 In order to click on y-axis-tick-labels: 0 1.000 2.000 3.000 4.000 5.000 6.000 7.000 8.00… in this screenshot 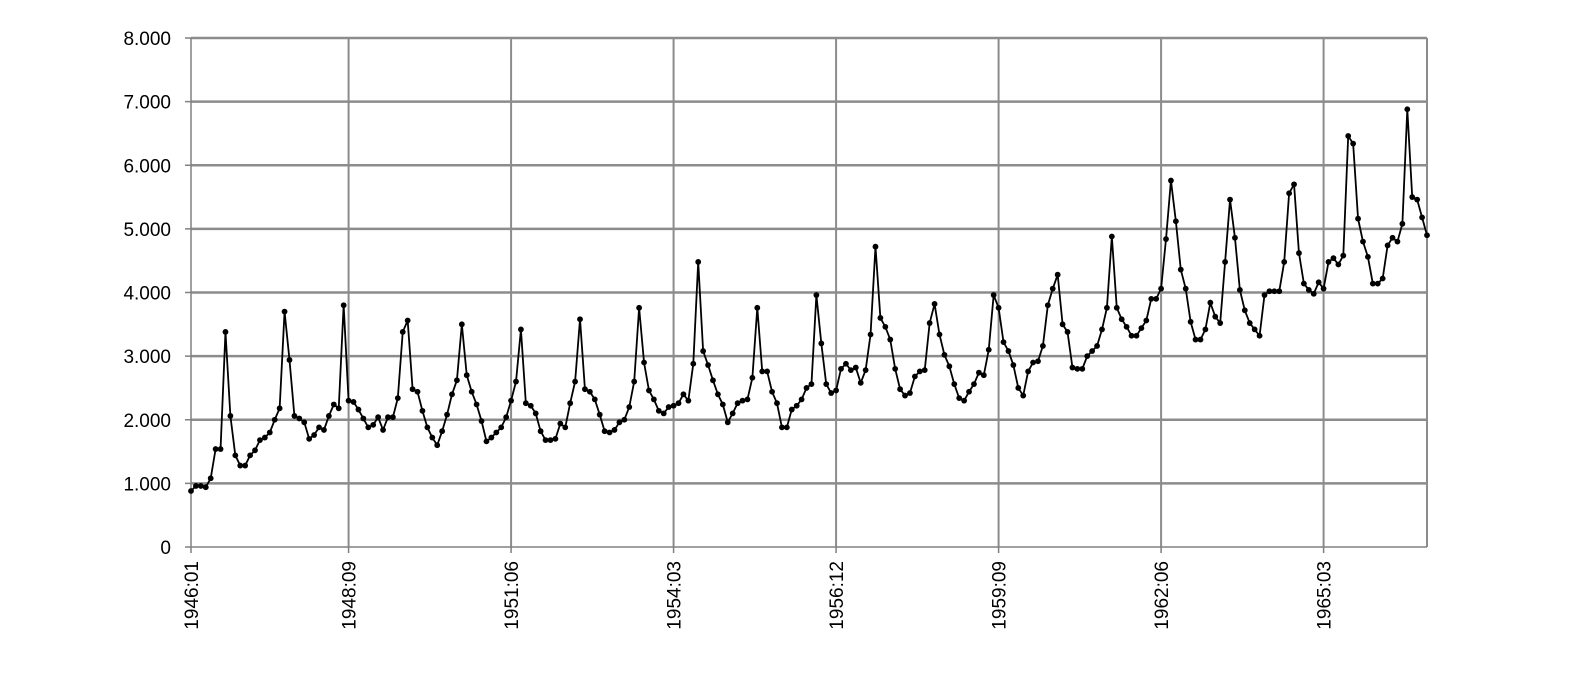, I will do `click(147, 294)`.